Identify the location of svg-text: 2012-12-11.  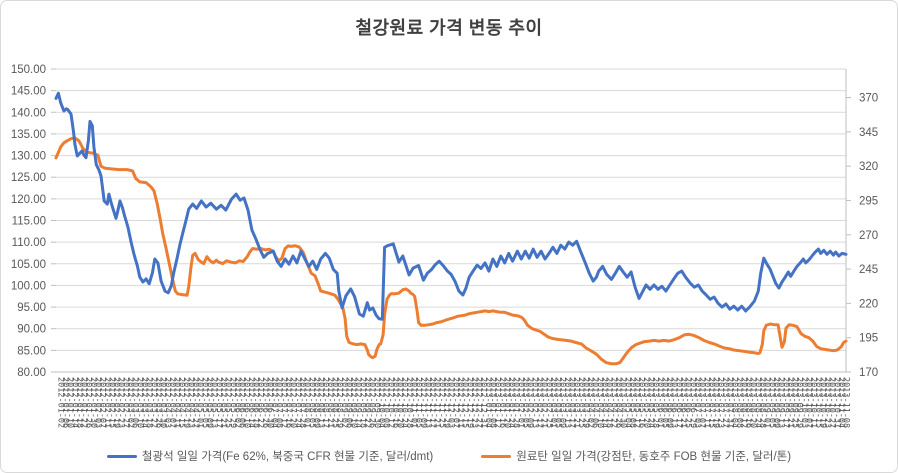
(460, 402).